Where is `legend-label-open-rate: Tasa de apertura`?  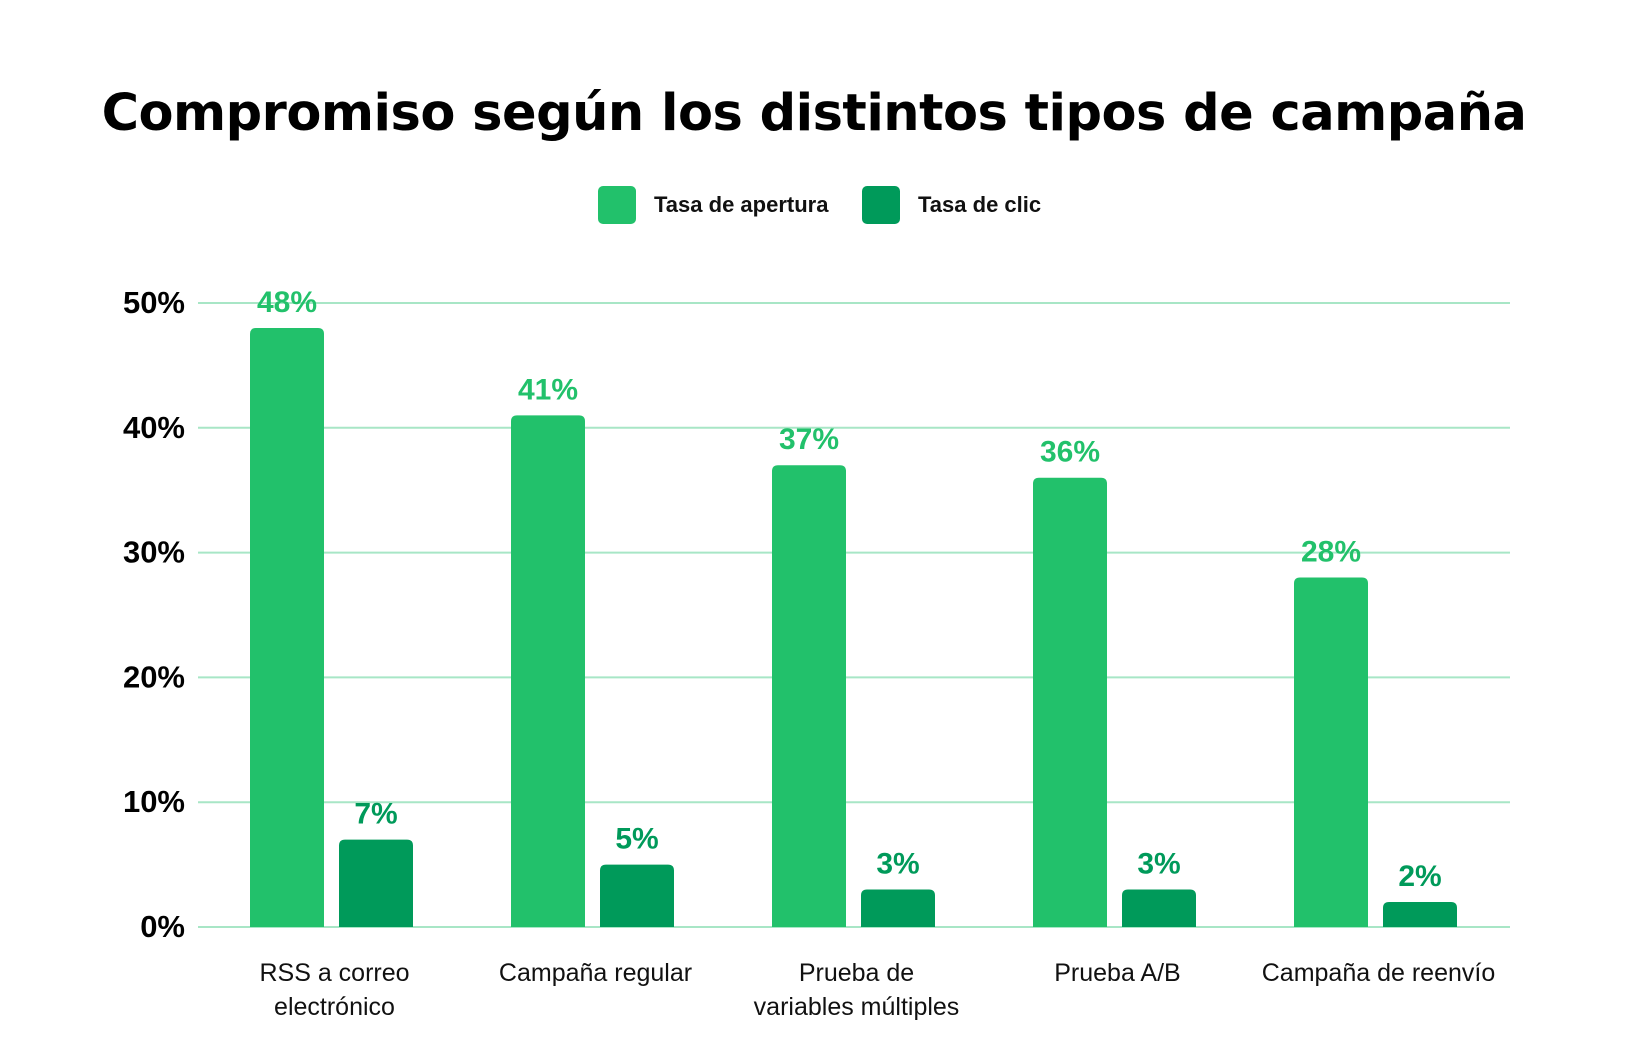
legend-label-open-rate: Tasa de apertura is located at coordinates (741, 204).